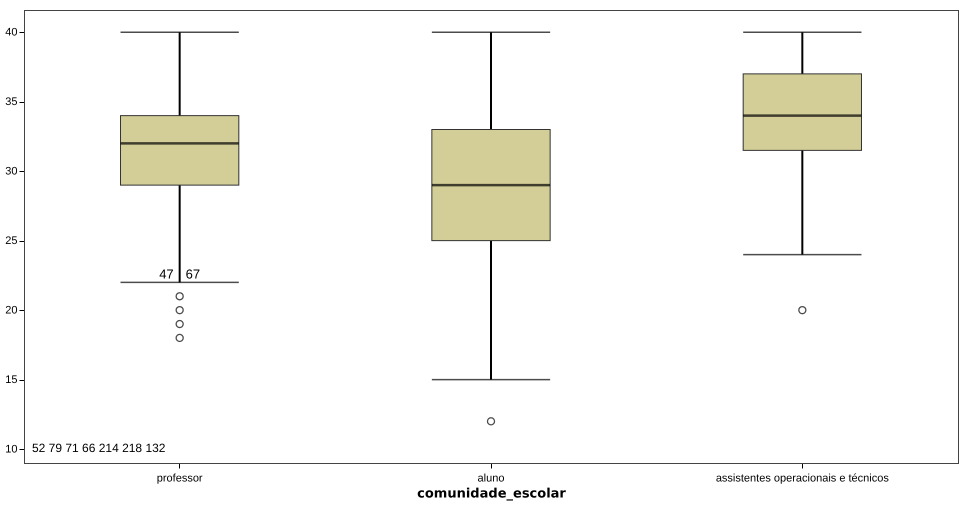  What do you see at coordinates (11, 380) in the screenshot?
I see `y-tick-label: 15` at bounding box center [11, 380].